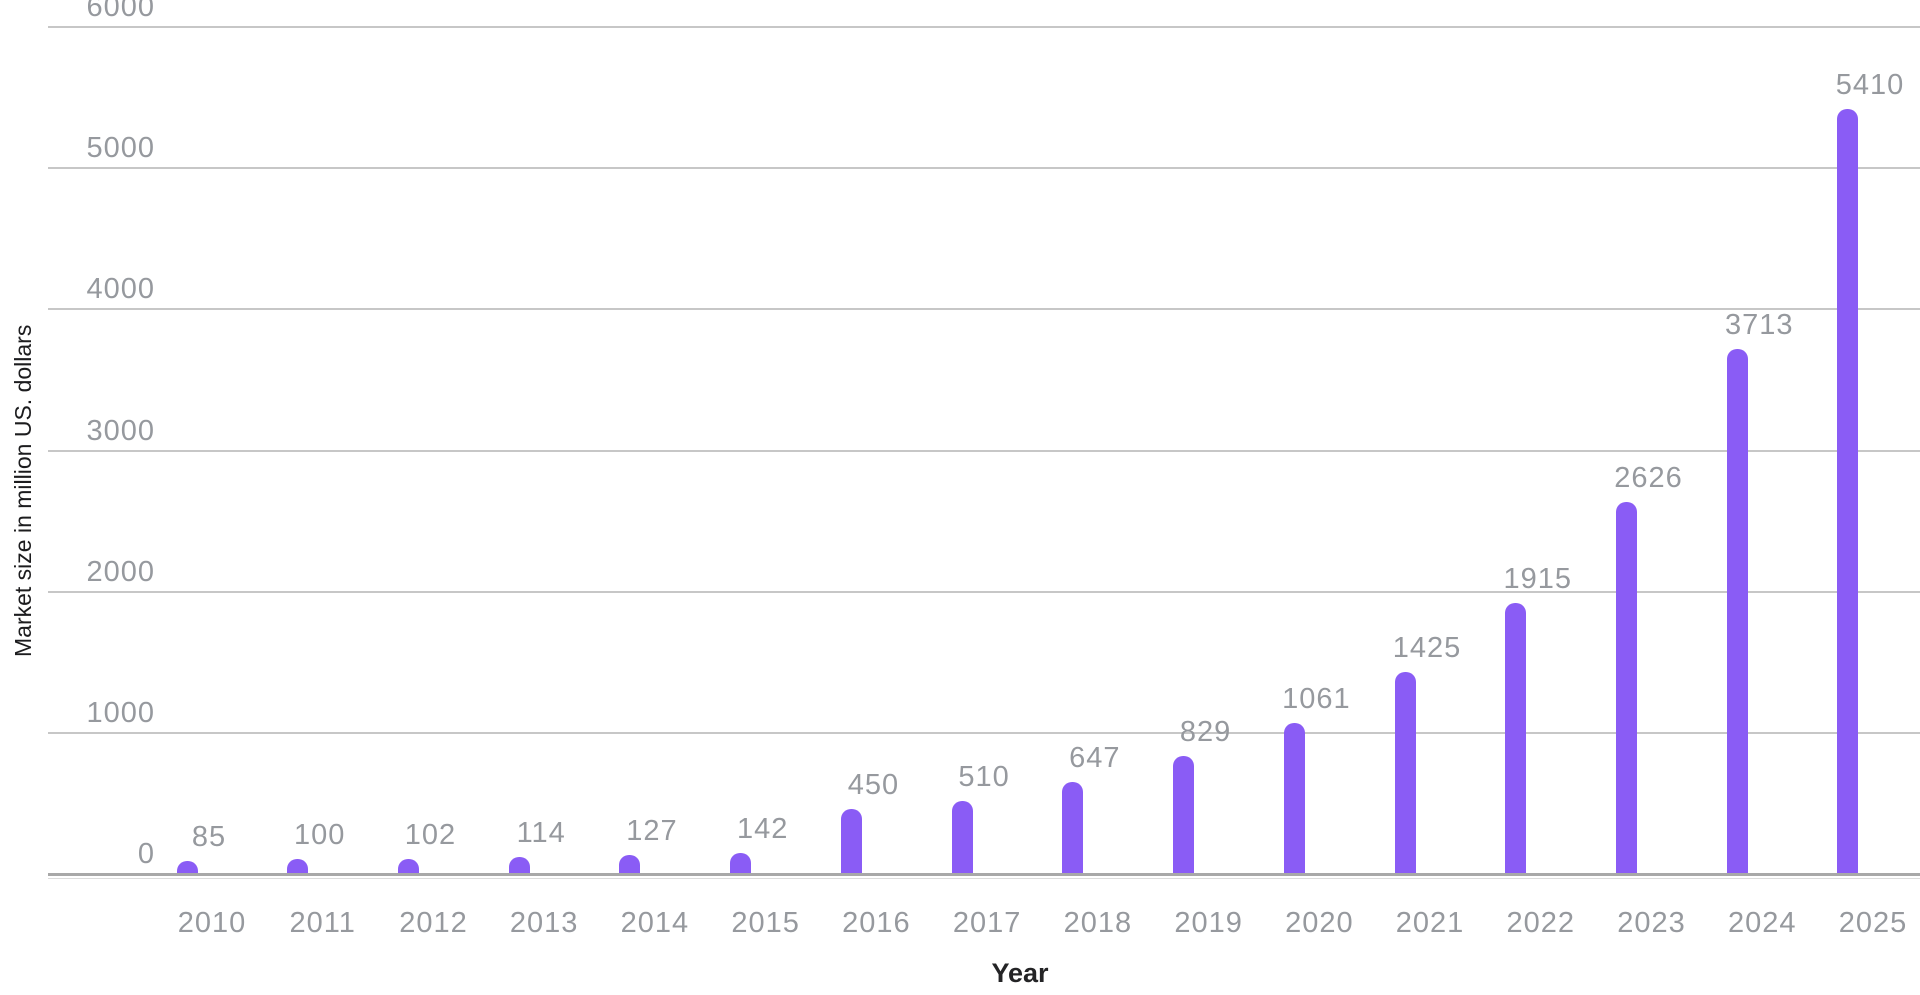 The image size is (1920, 995). Describe the element at coordinates (541, 832) in the screenshot. I see `value-label-2013: 114` at that location.